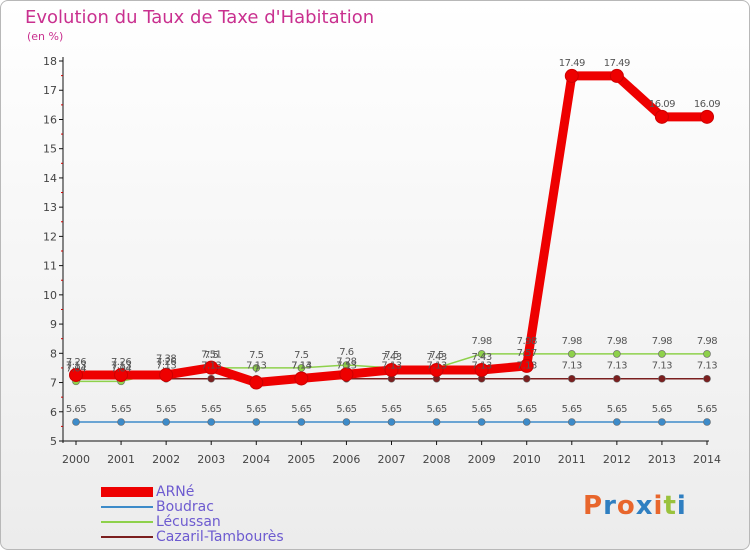  Describe the element at coordinates (50, 90) in the screenshot. I see `y-tick-label: 17` at that location.